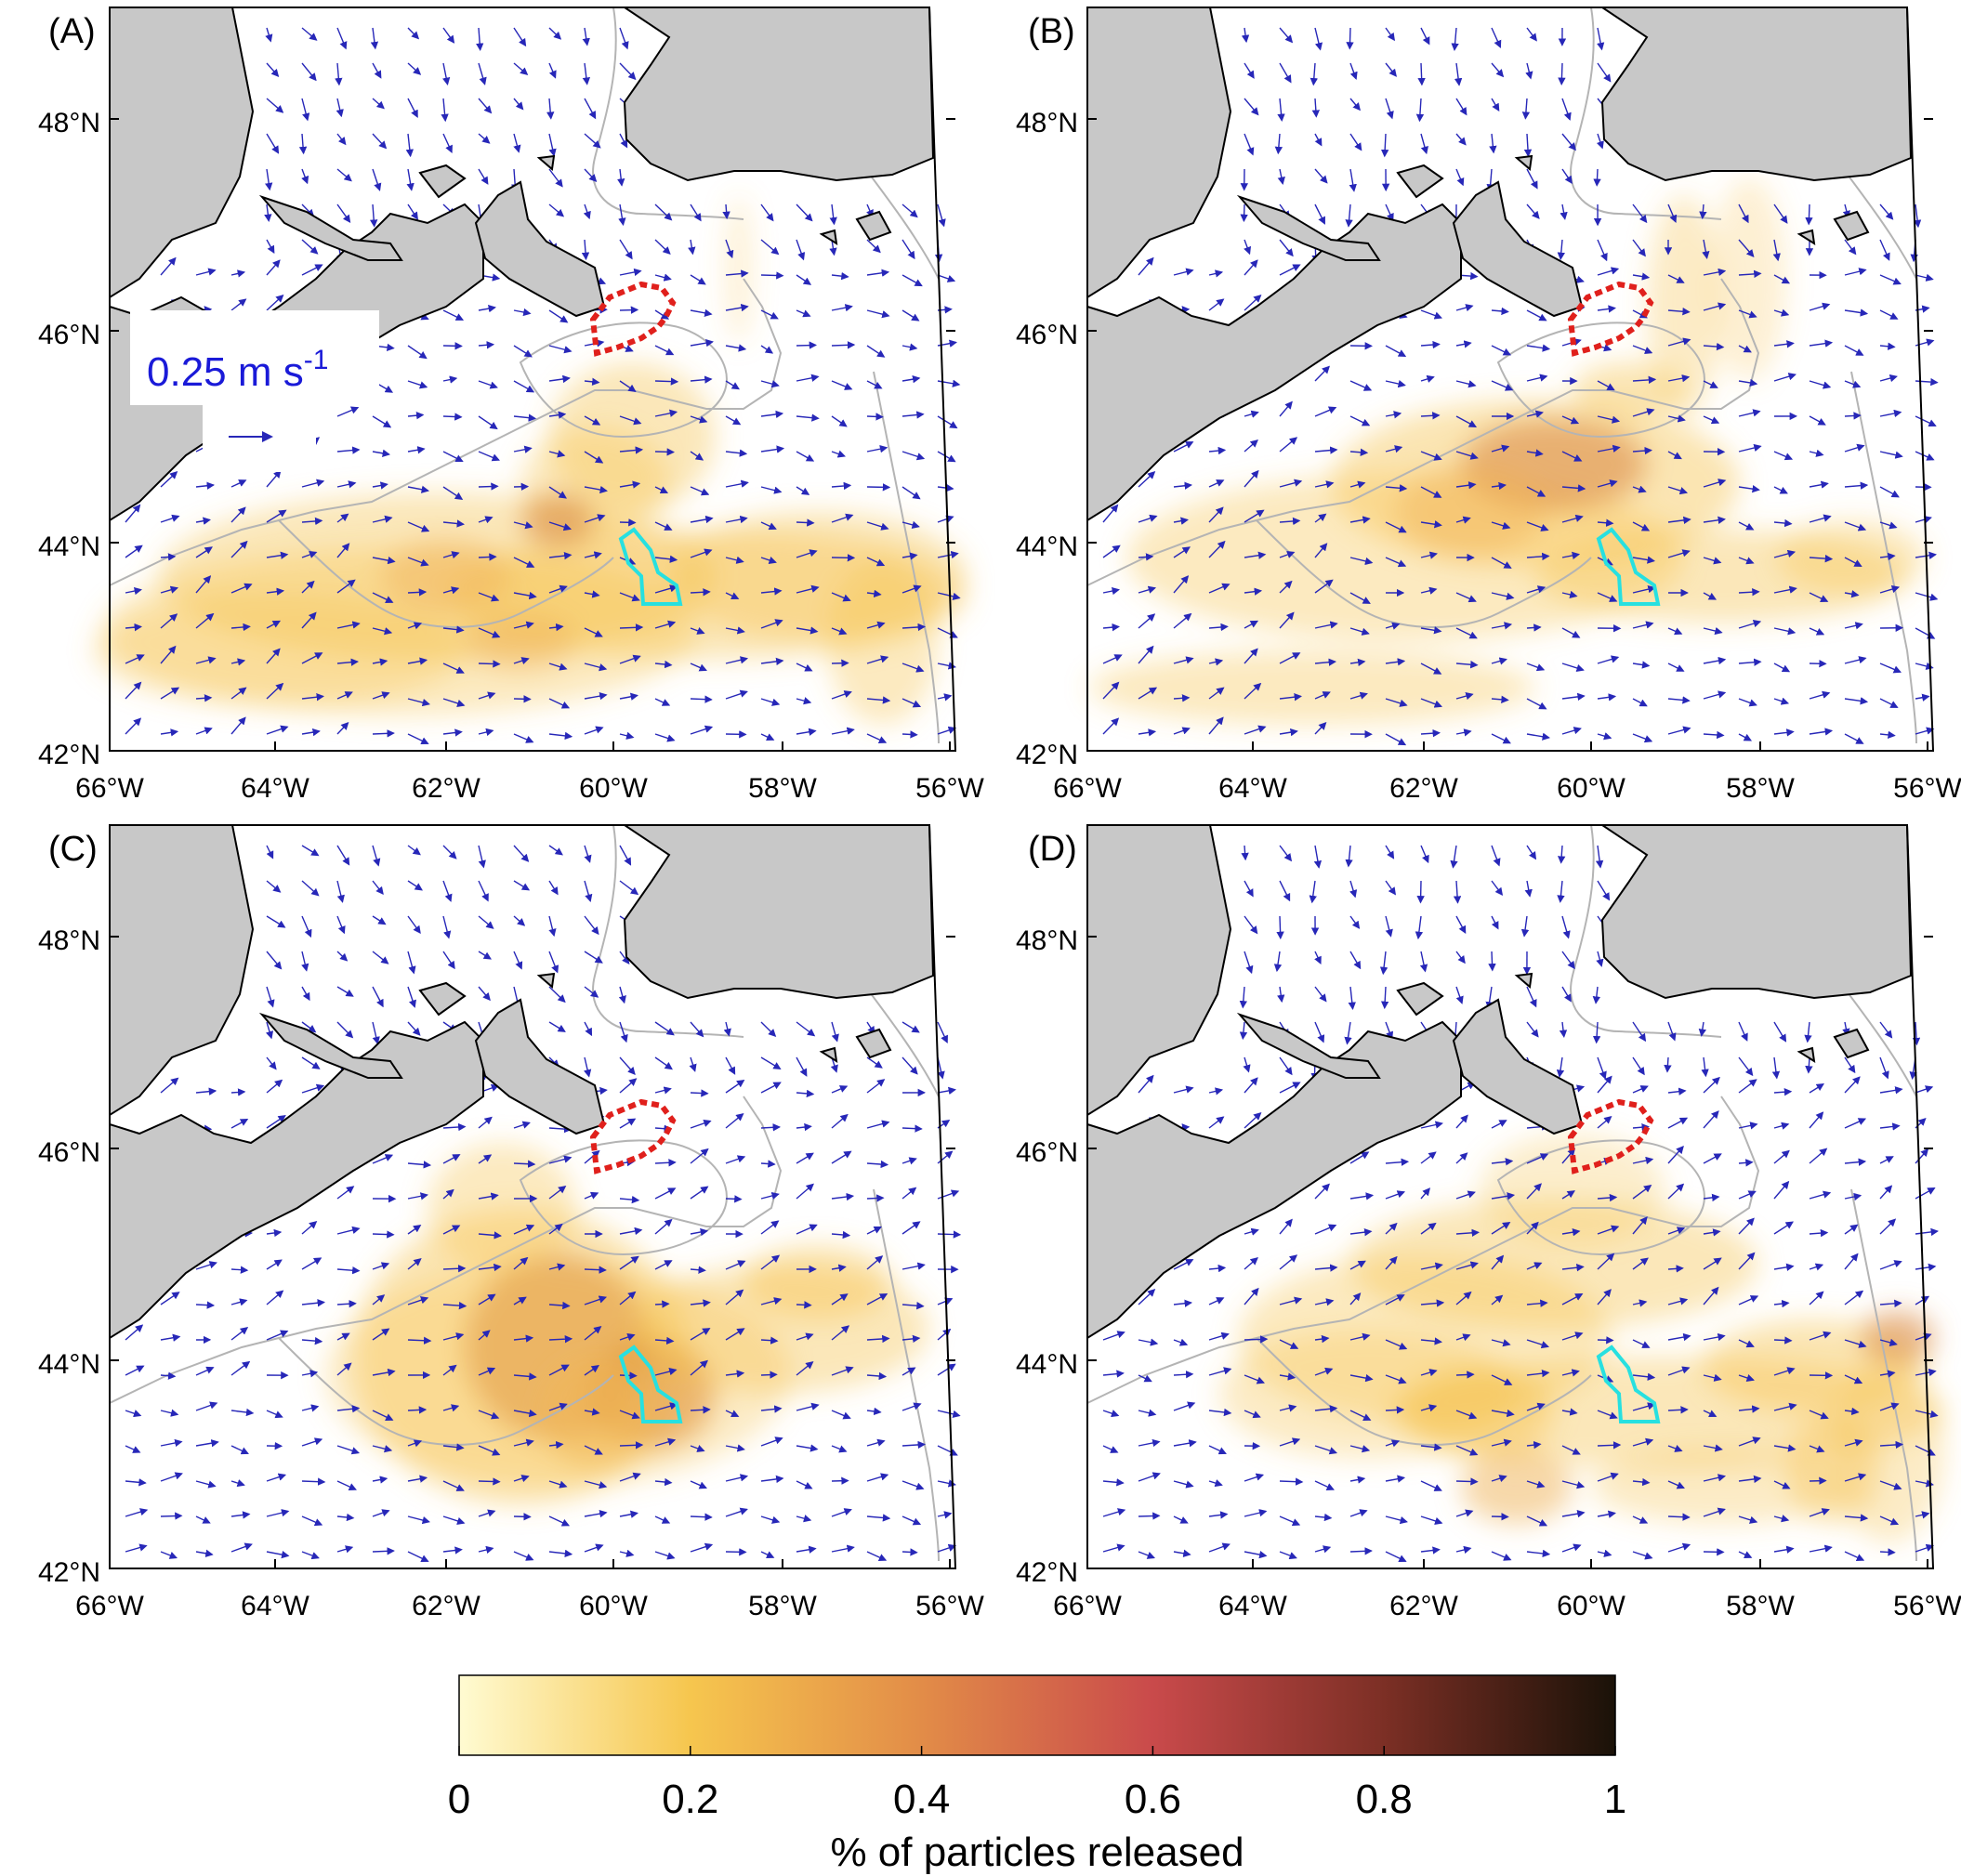 This screenshot has width=1961, height=1876. I want to click on panel-label-b: (B), so click(1051, 31).